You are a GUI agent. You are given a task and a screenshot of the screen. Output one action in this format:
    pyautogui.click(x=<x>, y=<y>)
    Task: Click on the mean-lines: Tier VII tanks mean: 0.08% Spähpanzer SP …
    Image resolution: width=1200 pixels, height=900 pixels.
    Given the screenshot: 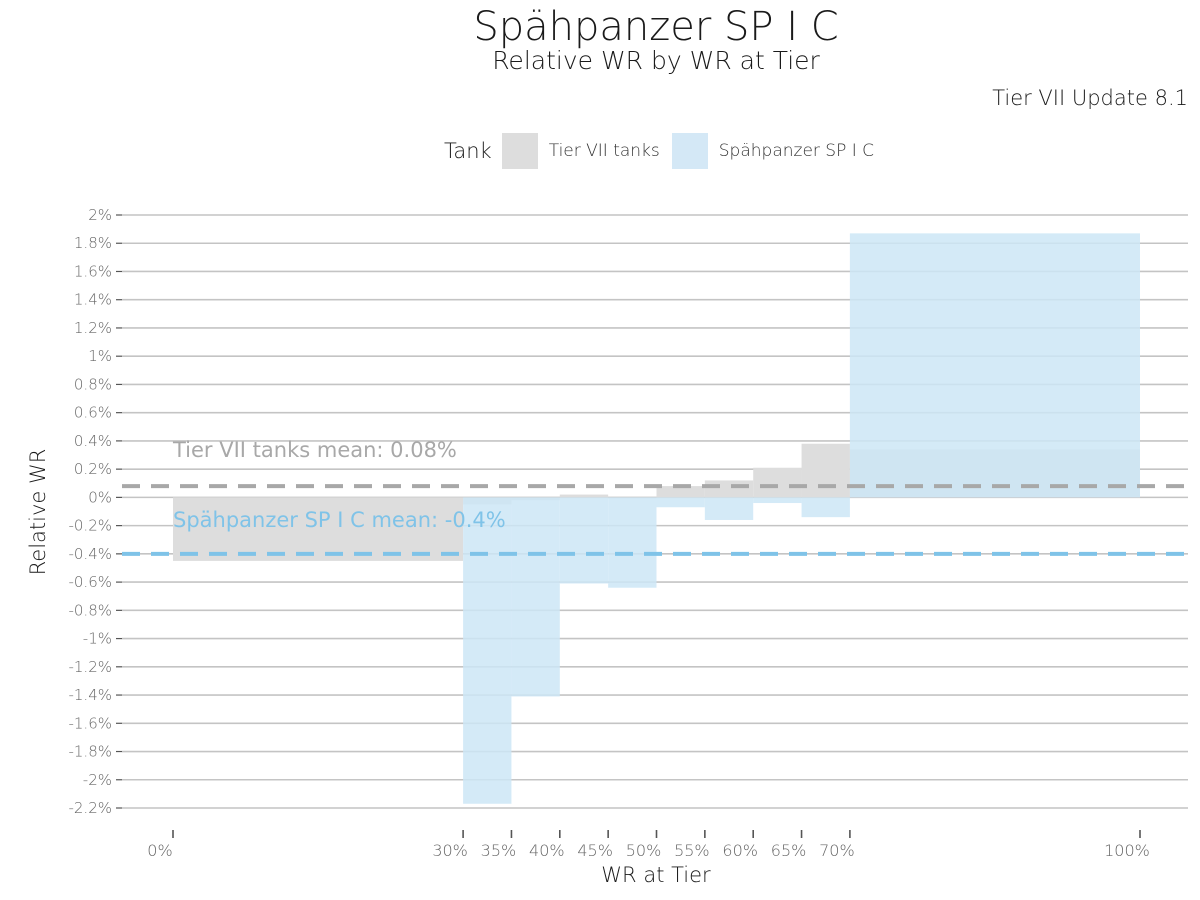 What is the action you would take?
    pyautogui.click(x=655, y=497)
    